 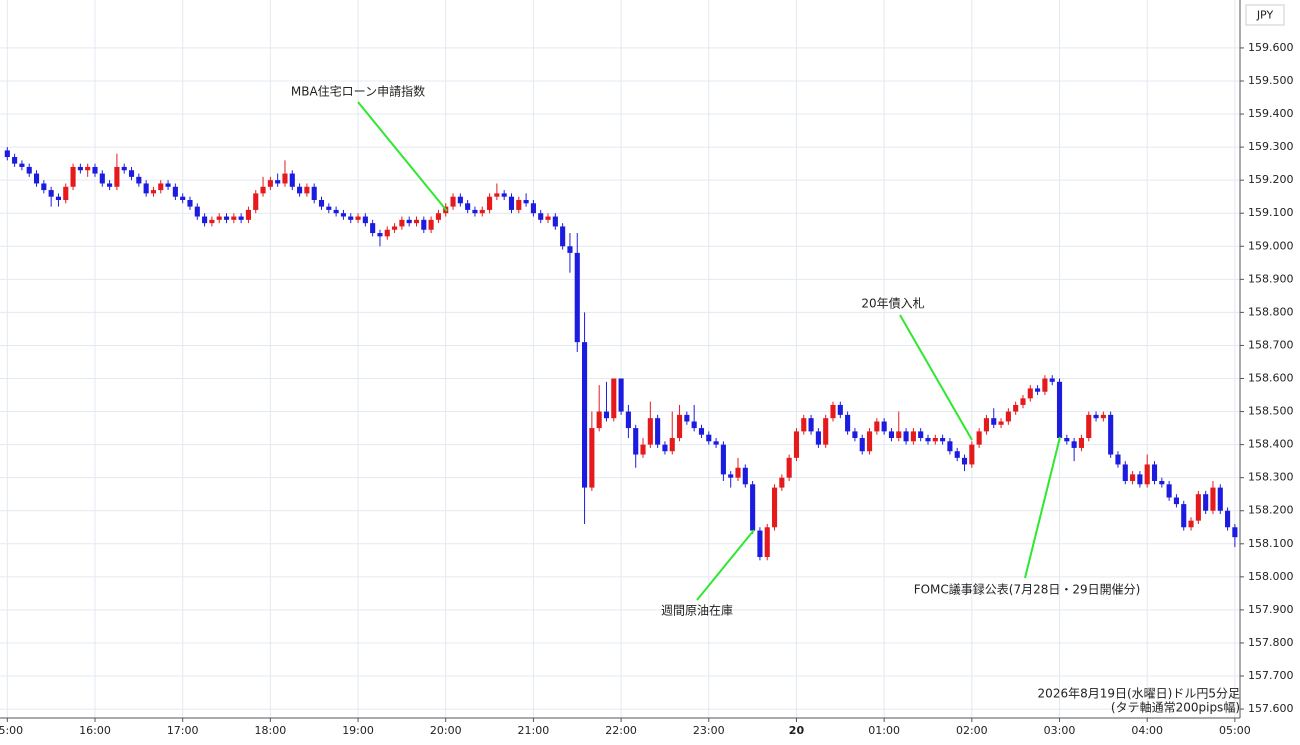 What do you see at coordinates (1271, 444) in the screenshot?
I see `y-tick-label: 158.400` at bounding box center [1271, 444].